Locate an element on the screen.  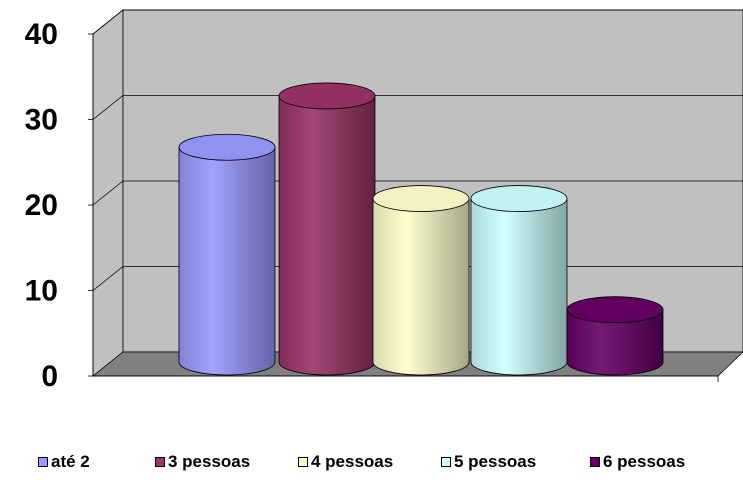
bar-top-5-pessoas is located at coordinates (519, 198).